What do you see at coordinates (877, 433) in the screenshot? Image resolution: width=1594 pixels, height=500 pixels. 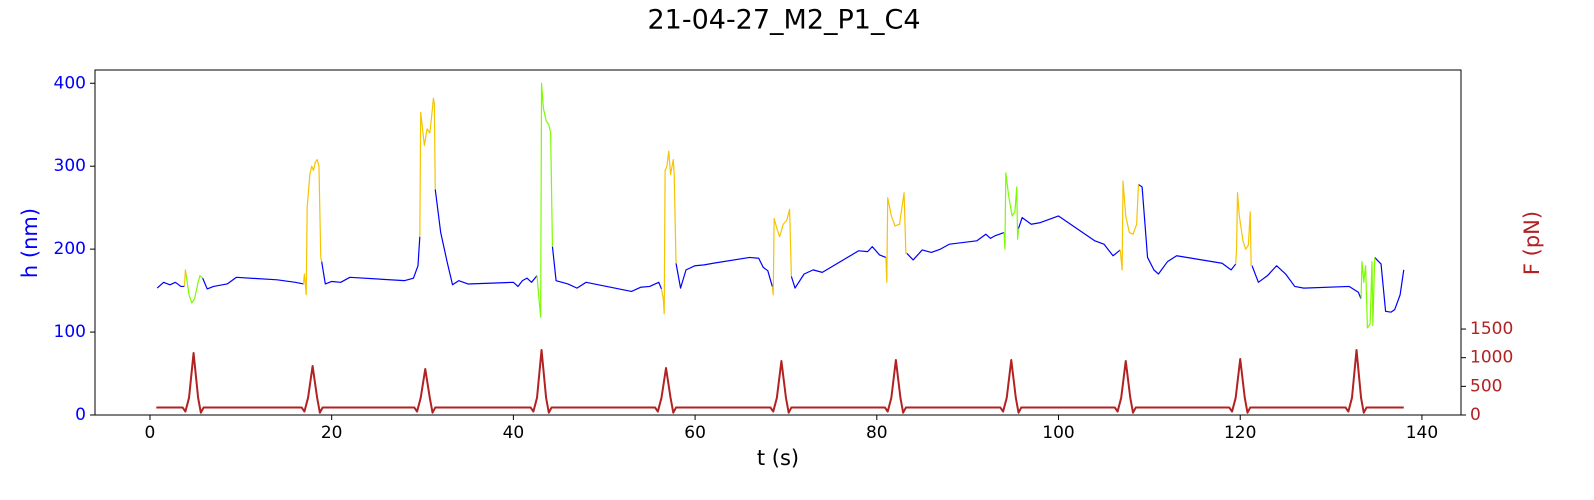 I see `x-tick-label: 80` at bounding box center [877, 433].